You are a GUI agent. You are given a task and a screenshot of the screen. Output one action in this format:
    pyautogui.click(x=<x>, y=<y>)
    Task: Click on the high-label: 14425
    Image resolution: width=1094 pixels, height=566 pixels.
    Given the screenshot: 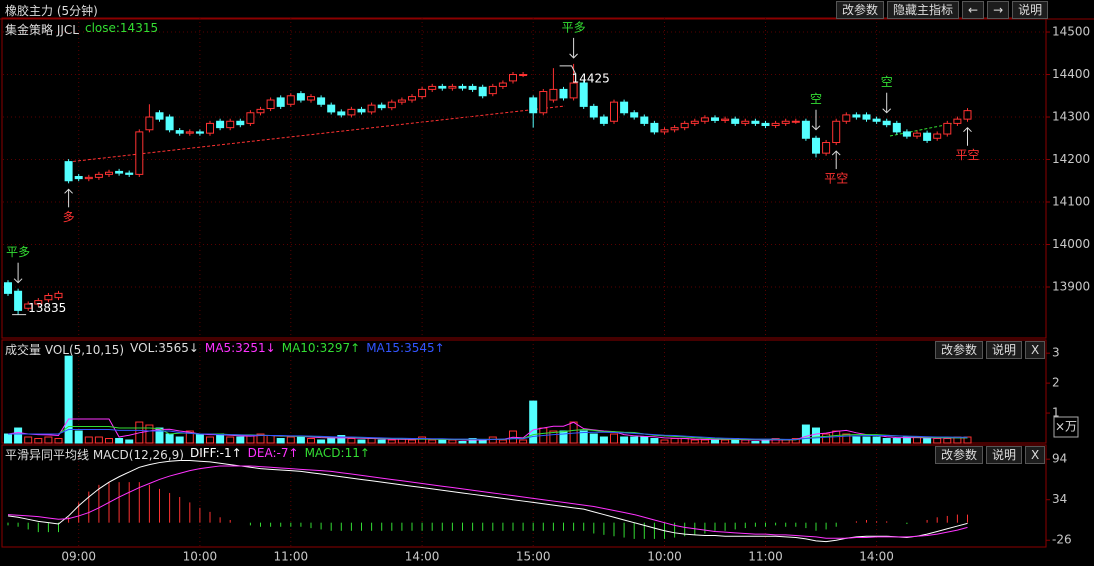 What is the action you would take?
    pyautogui.click(x=591, y=78)
    